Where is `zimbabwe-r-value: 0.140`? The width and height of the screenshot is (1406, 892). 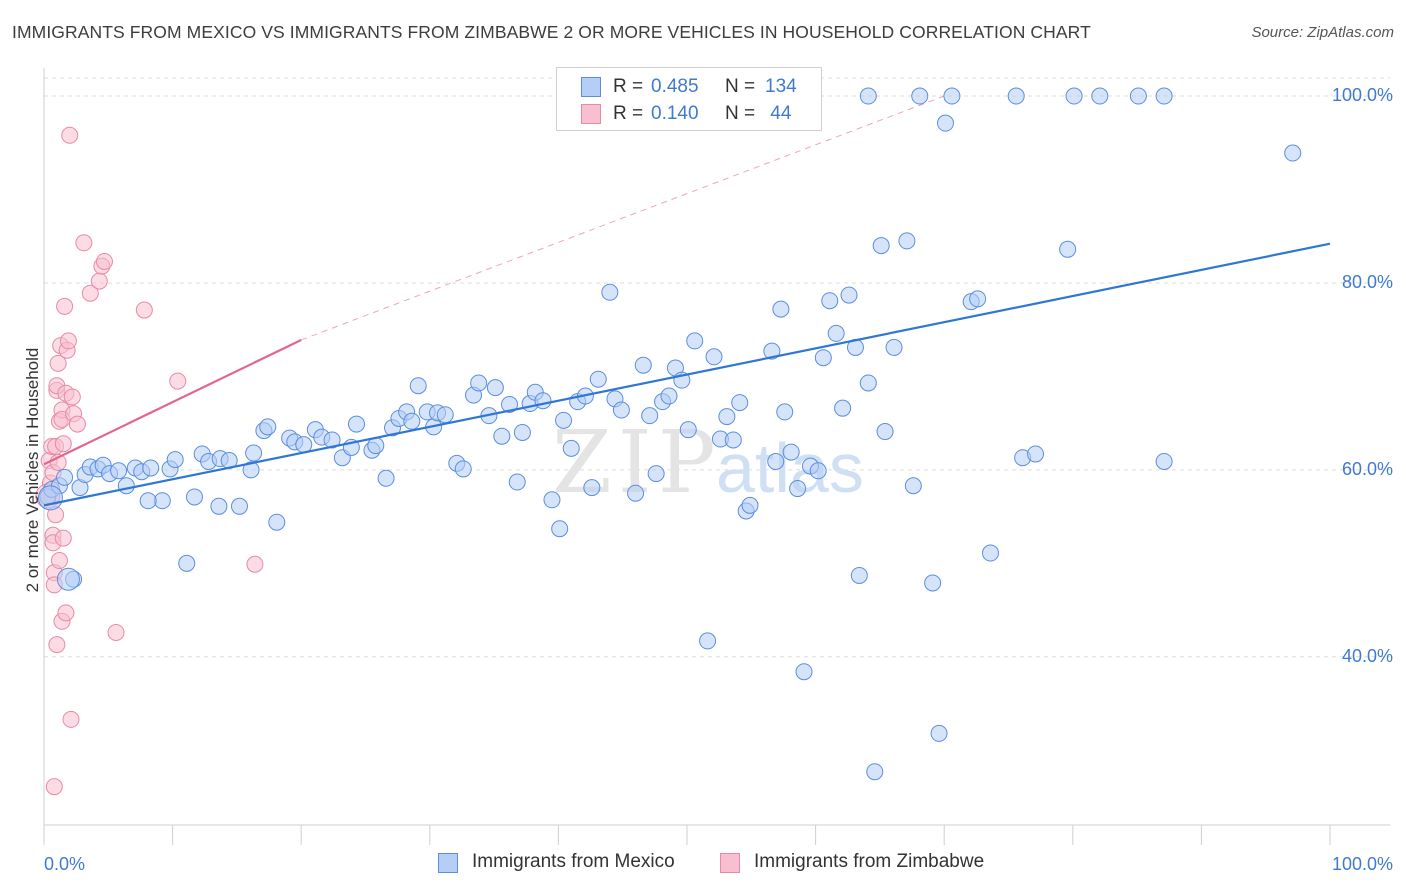
zimbabwe-r-value: 0.140 is located at coordinates (675, 113).